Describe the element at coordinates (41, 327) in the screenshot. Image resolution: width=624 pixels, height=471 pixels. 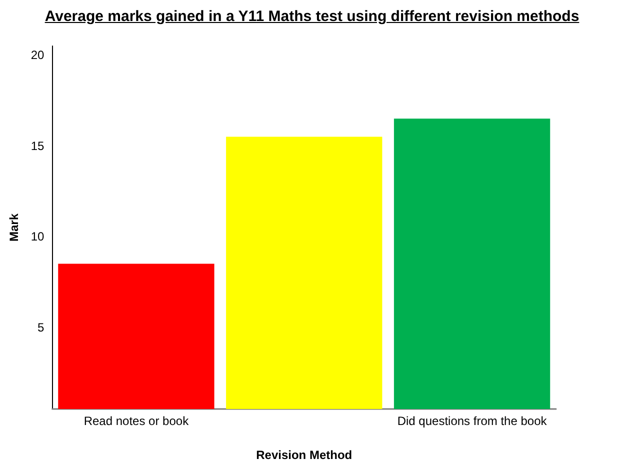
I see `y-tick-label: 5` at that location.